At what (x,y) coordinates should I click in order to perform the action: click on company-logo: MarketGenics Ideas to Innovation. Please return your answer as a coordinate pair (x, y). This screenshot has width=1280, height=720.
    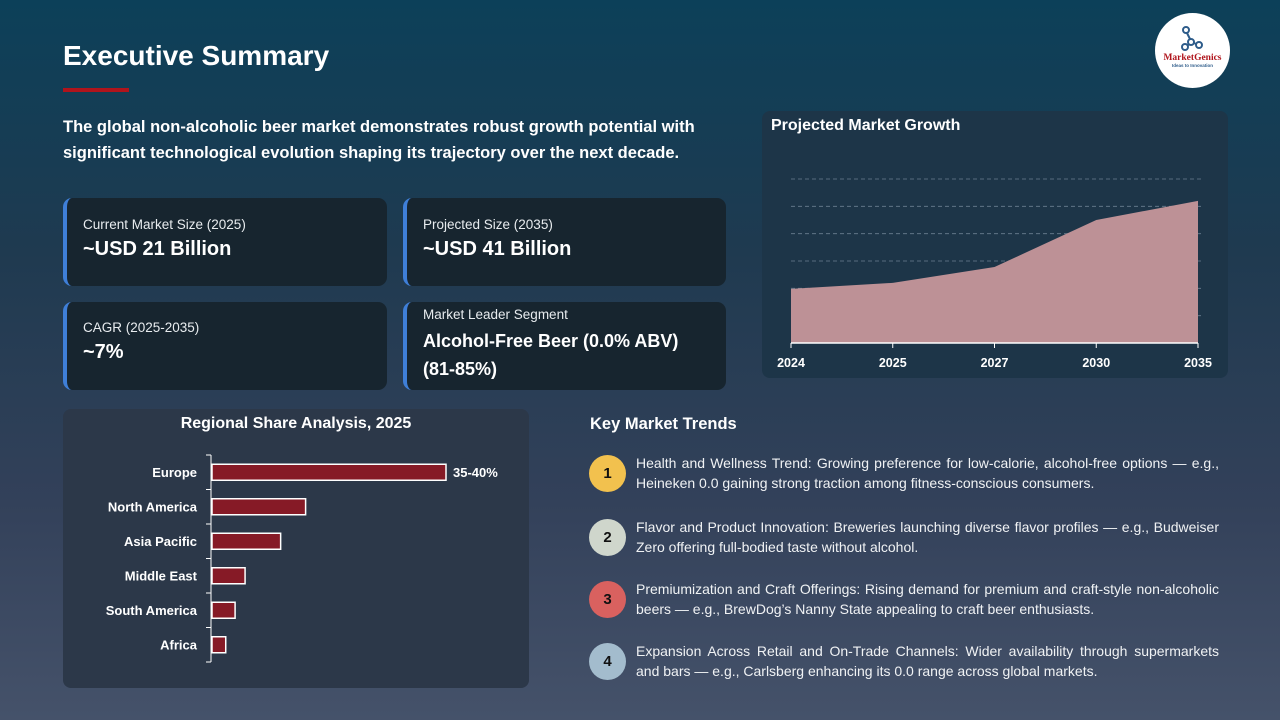
    Looking at the image, I should click on (1192, 50).